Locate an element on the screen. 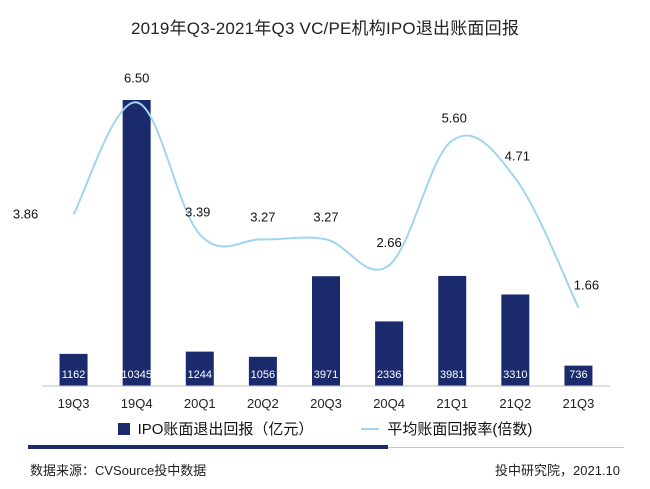  legend: IPO账面退出回报（亿元） 平均账面回报率(倍数) is located at coordinates (325, 428).